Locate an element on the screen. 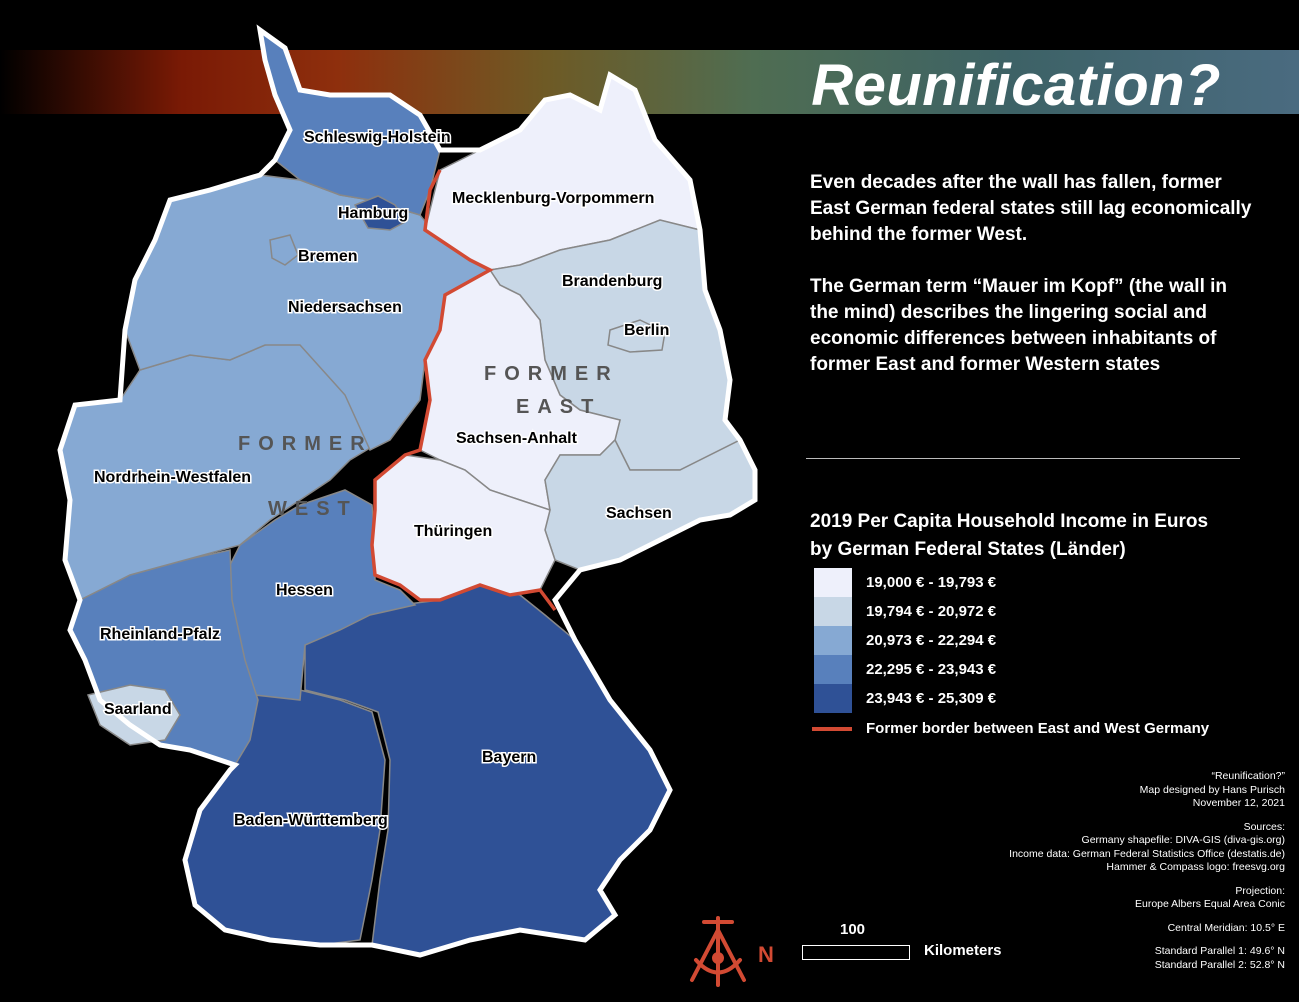 The height and width of the screenshot is (1002, 1299). sources-heading: Sources: is located at coordinates (1264, 826).